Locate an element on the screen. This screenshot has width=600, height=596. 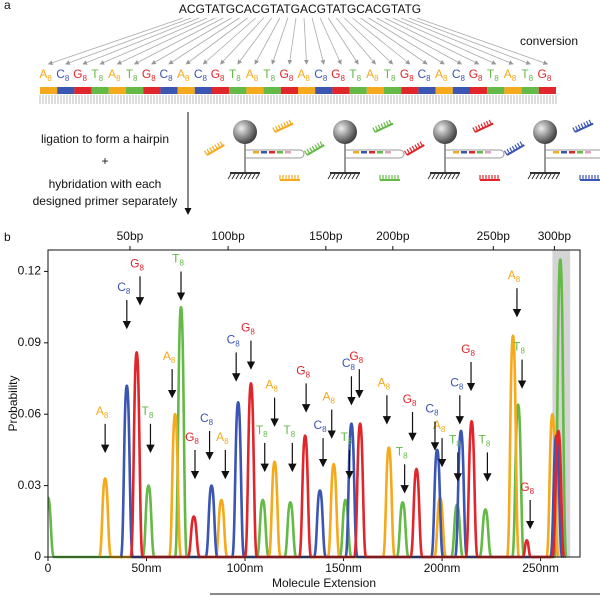
x2-tick-label: 50bp is located at coordinates (130, 236).